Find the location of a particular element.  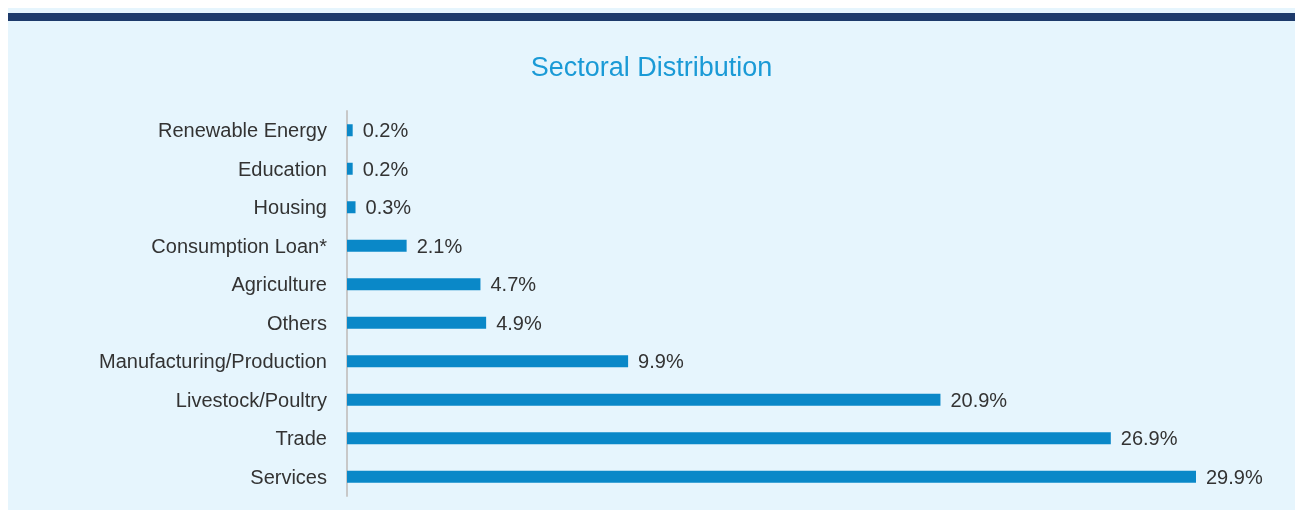

data-label: 29.9% is located at coordinates (1234, 476).